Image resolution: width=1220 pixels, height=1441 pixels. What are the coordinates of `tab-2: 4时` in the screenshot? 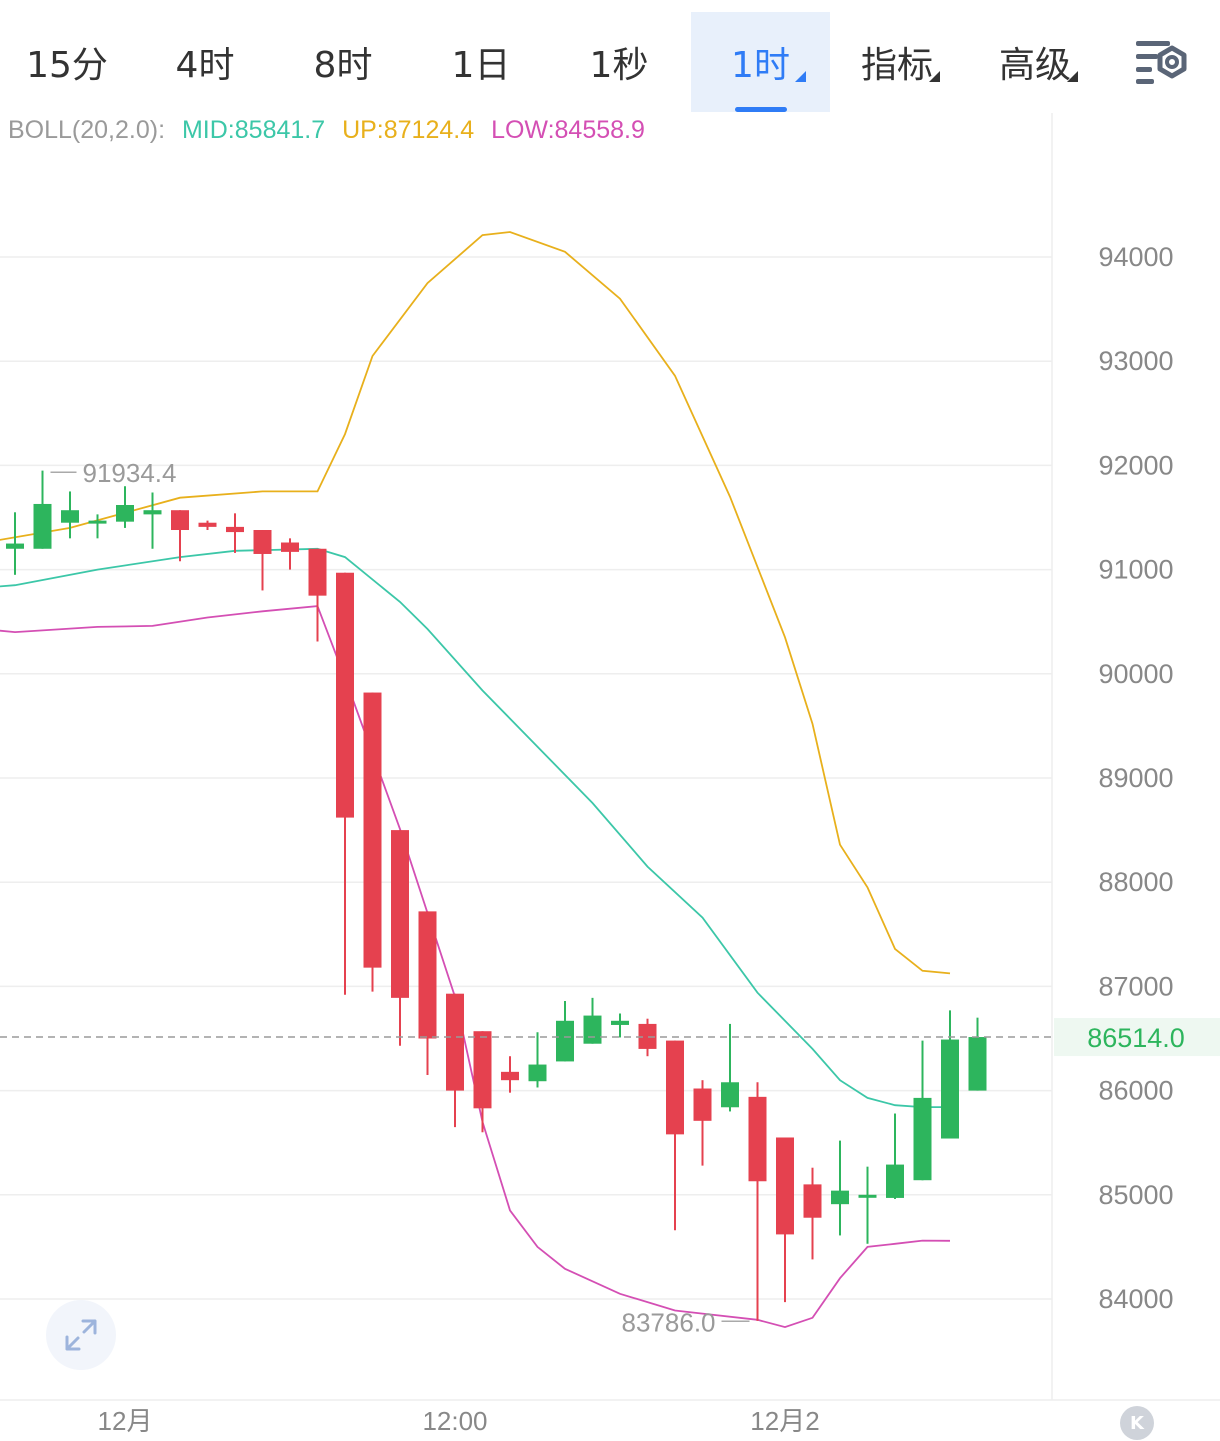 It's located at (205, 62).